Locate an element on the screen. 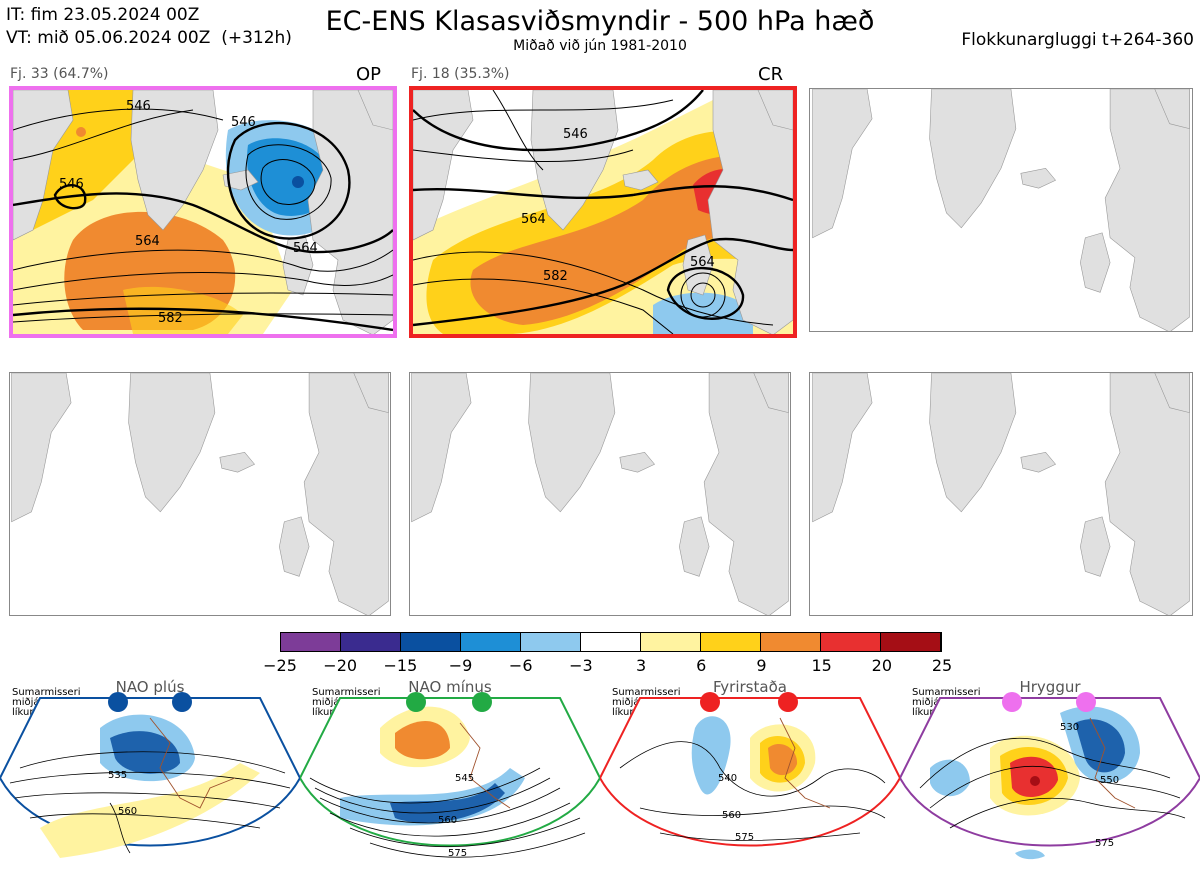 The width and height of the screenshot is (1200, 878). colorbar-tick-label: −15 is located at coordinates (400, 665).